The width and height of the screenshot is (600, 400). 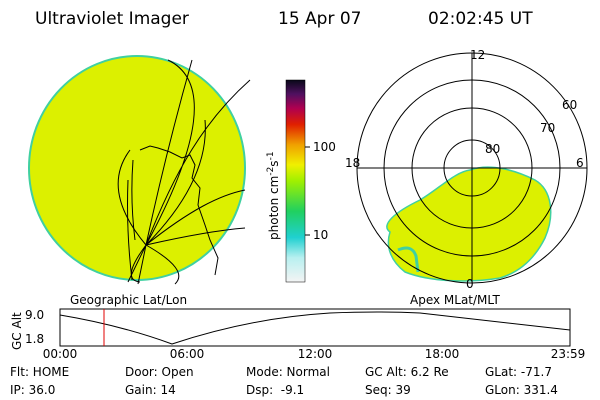 What do you see at coordinates (470, 284) in the screenshot?
I see `mlt-label: 0` at bounding box center [470, 284].